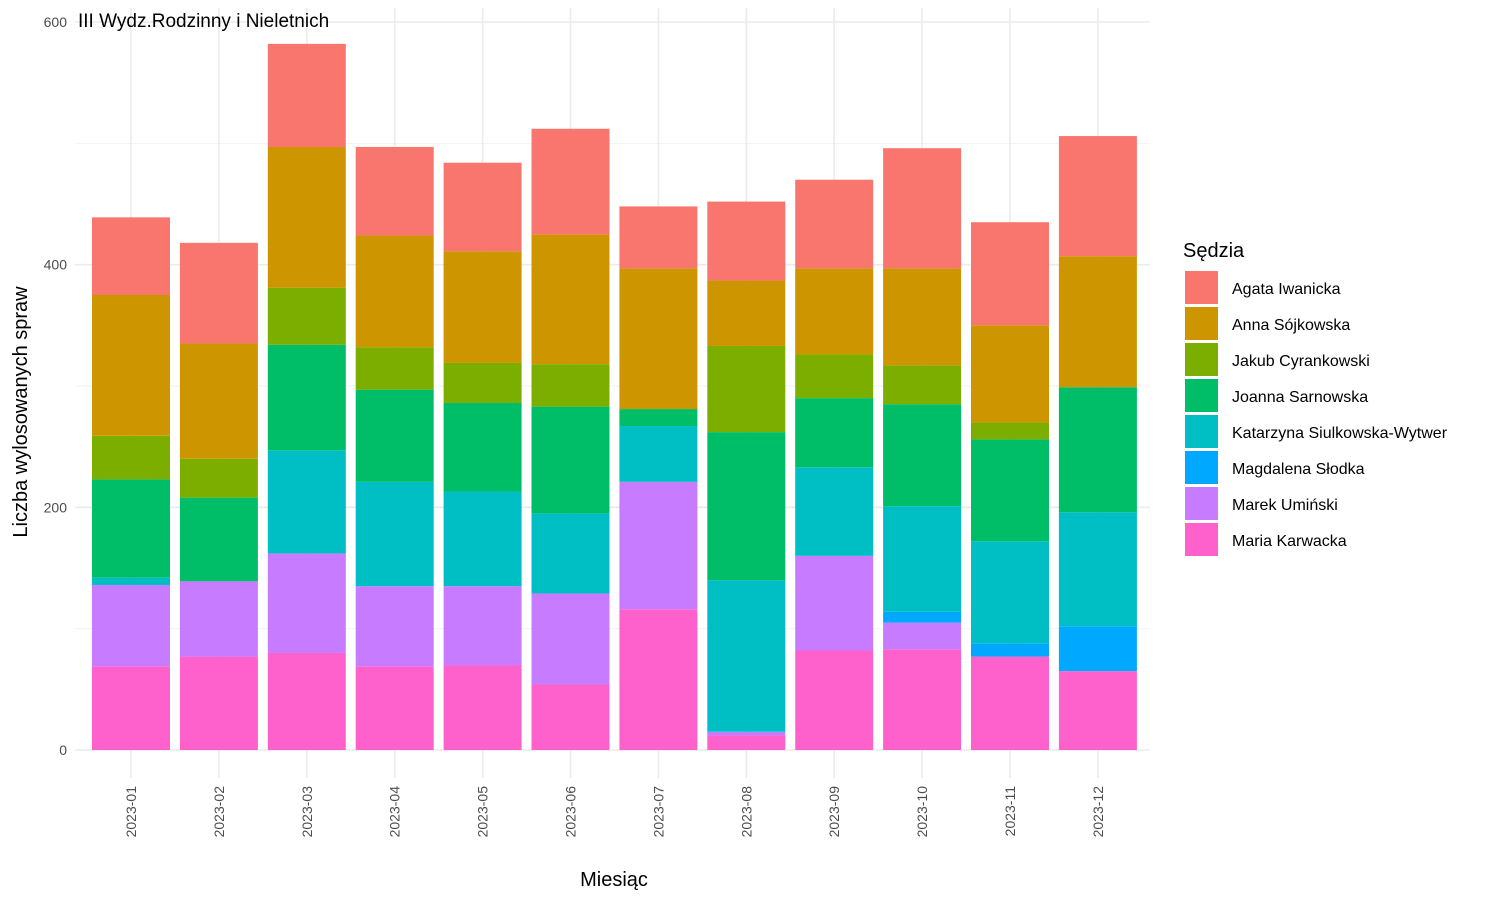 The image size is (1500, 900). I want to click on x-tick-label: 2023-04, so click(395, 812).